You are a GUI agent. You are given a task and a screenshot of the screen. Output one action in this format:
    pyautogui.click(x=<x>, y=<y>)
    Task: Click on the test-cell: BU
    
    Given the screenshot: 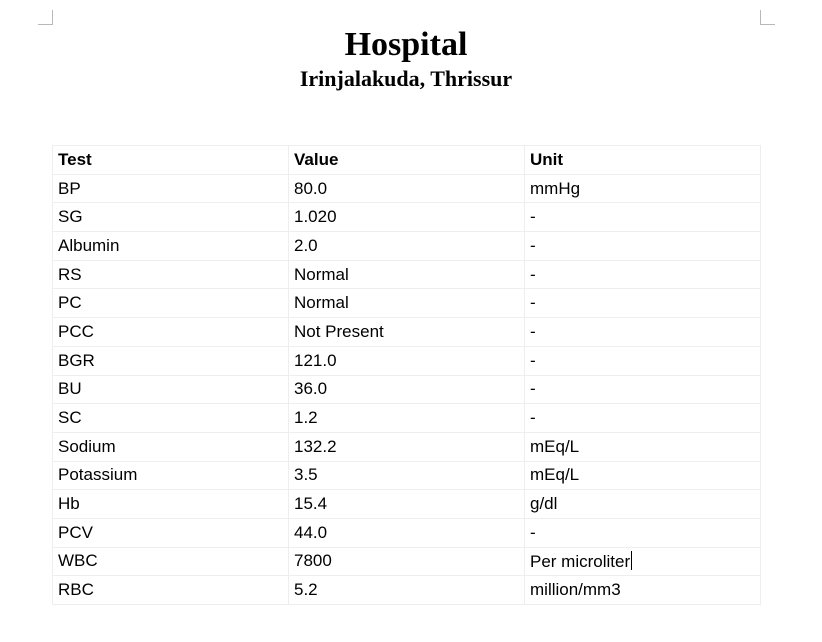 What is the action you would take?
    pyautogui.click(x=170, y=389)
    